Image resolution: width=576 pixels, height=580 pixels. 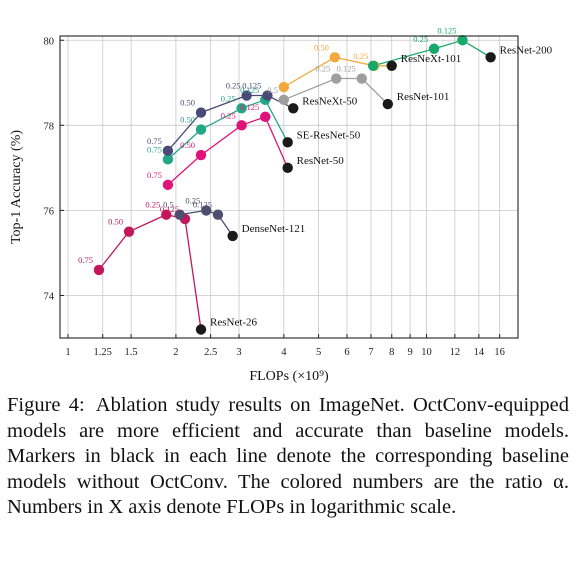 I want to click on y-axis-title: Top-1 Accuracy (%), so click(x=16, y=187).